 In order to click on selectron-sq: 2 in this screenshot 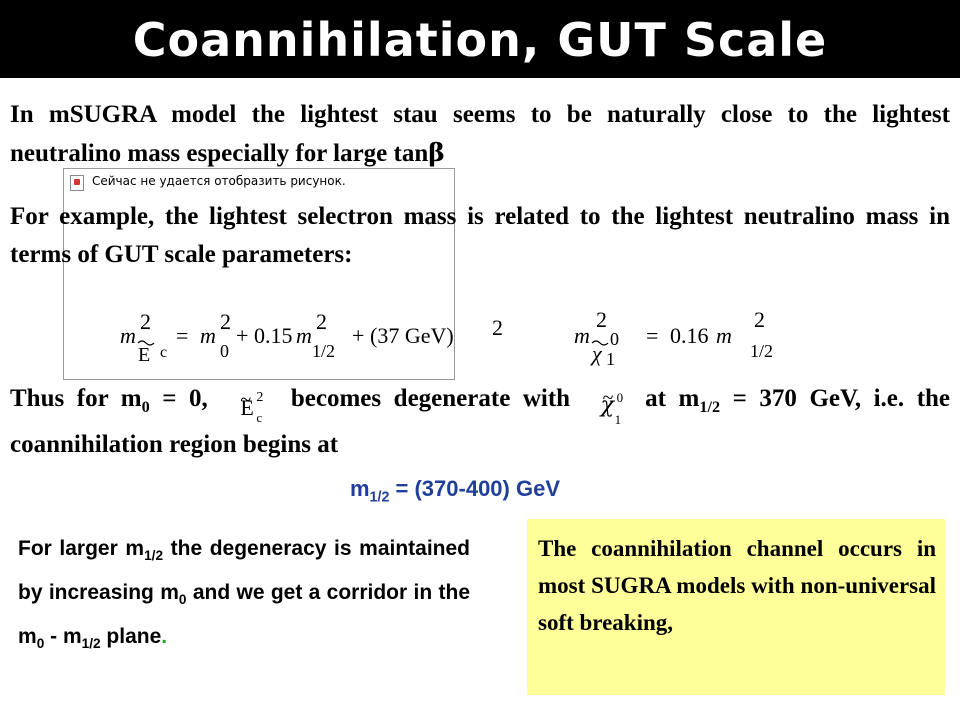, I will do `click(260, 398)`.